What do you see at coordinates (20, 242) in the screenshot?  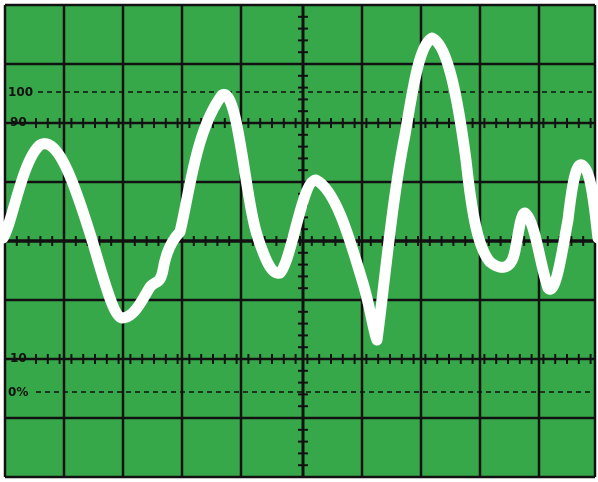 I see `level-labels: 100 90 10 0%` at bounding box center [20, 242].